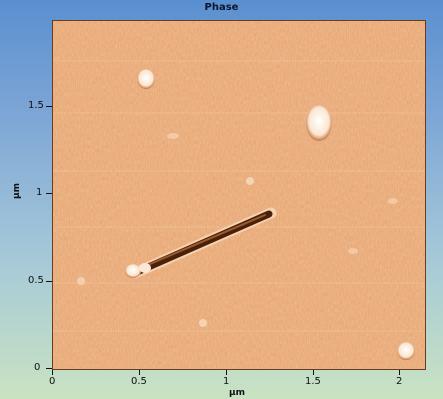 This screenshot has width=443, height=399. Describe the element at coordinates (319, 123) in the screenshot. I see `particle-right` at that location.